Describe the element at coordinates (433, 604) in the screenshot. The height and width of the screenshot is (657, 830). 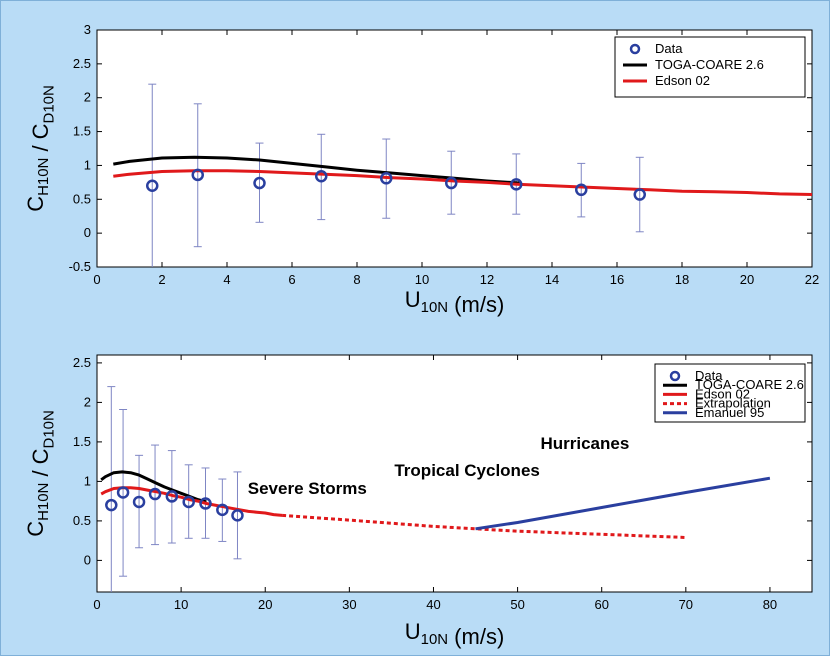
I see `x-tick-label: 40` at that location.